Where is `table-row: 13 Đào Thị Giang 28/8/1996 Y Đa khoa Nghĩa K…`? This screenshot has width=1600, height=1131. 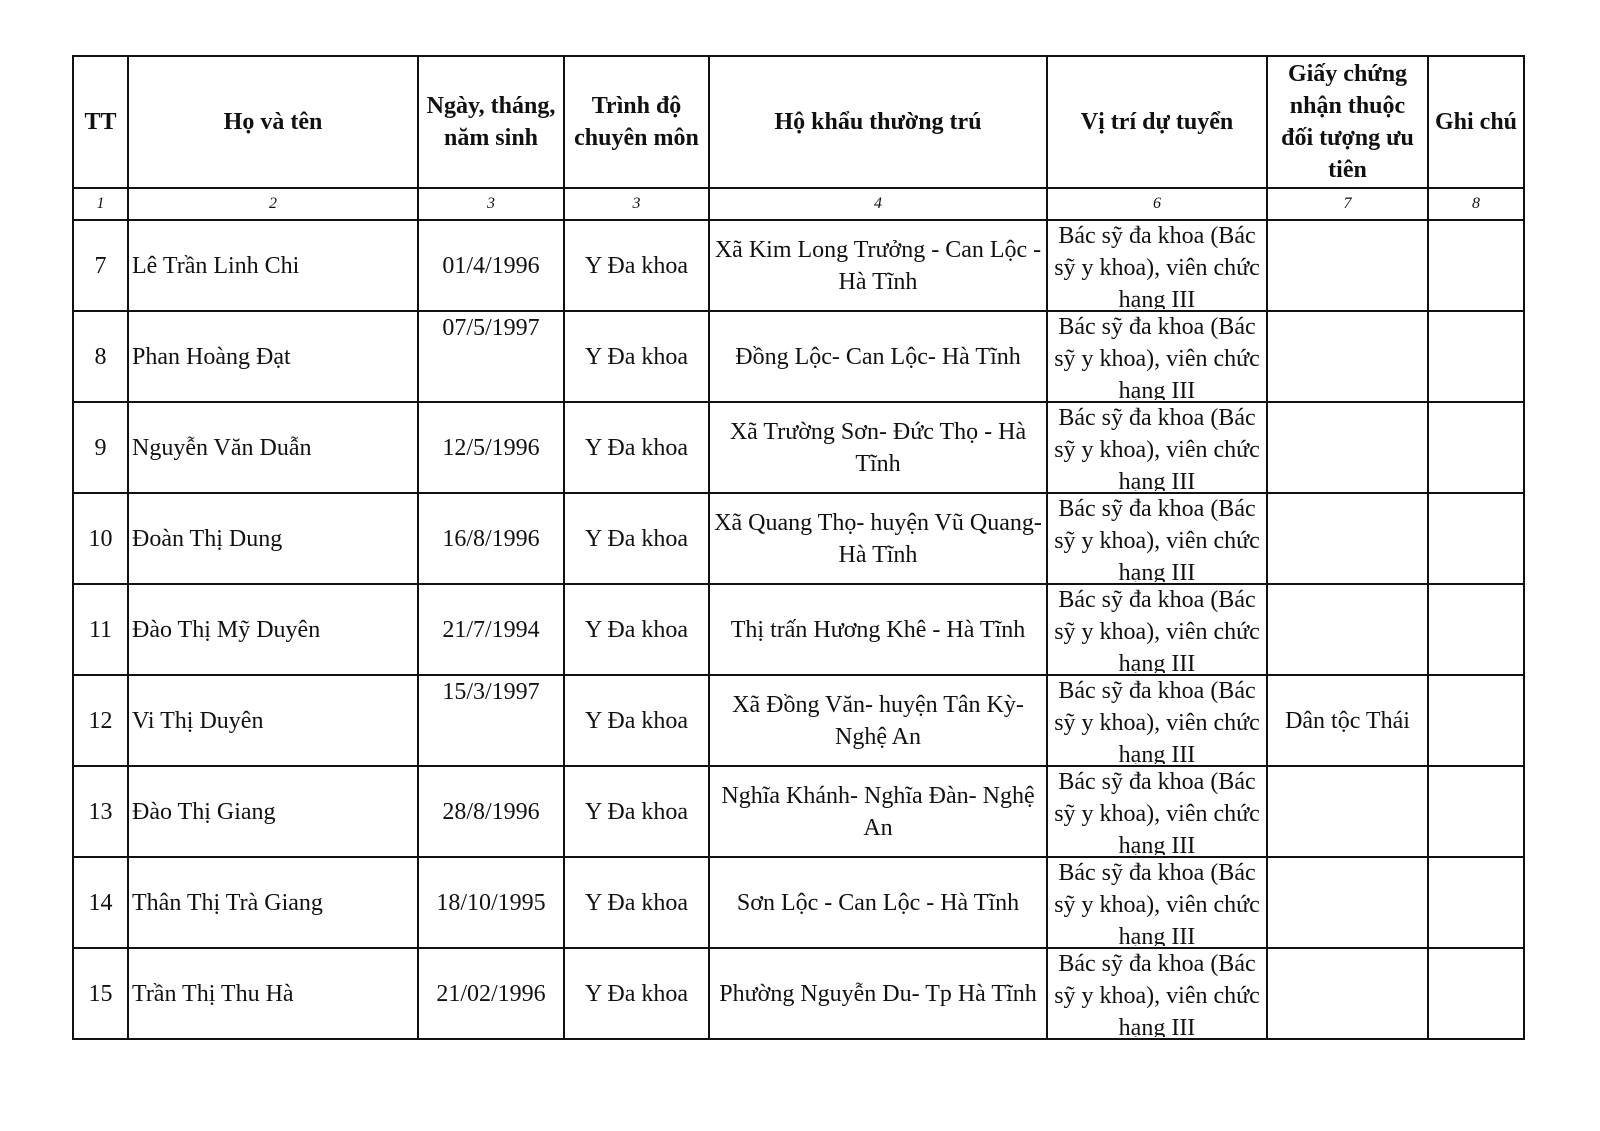 table-row: 13 Đào Thị Giang 28/8/1996 Y Đa khoa Nghĩa K… is located at coordinates (798, 811).